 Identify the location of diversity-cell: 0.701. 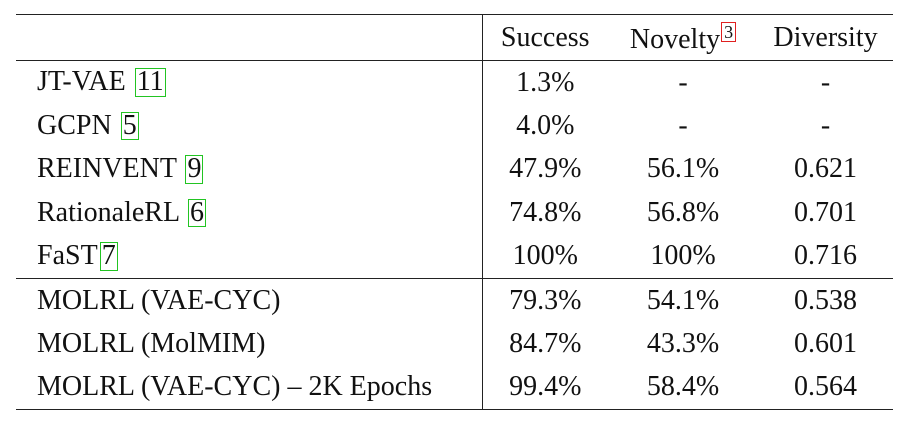
(825, 212).